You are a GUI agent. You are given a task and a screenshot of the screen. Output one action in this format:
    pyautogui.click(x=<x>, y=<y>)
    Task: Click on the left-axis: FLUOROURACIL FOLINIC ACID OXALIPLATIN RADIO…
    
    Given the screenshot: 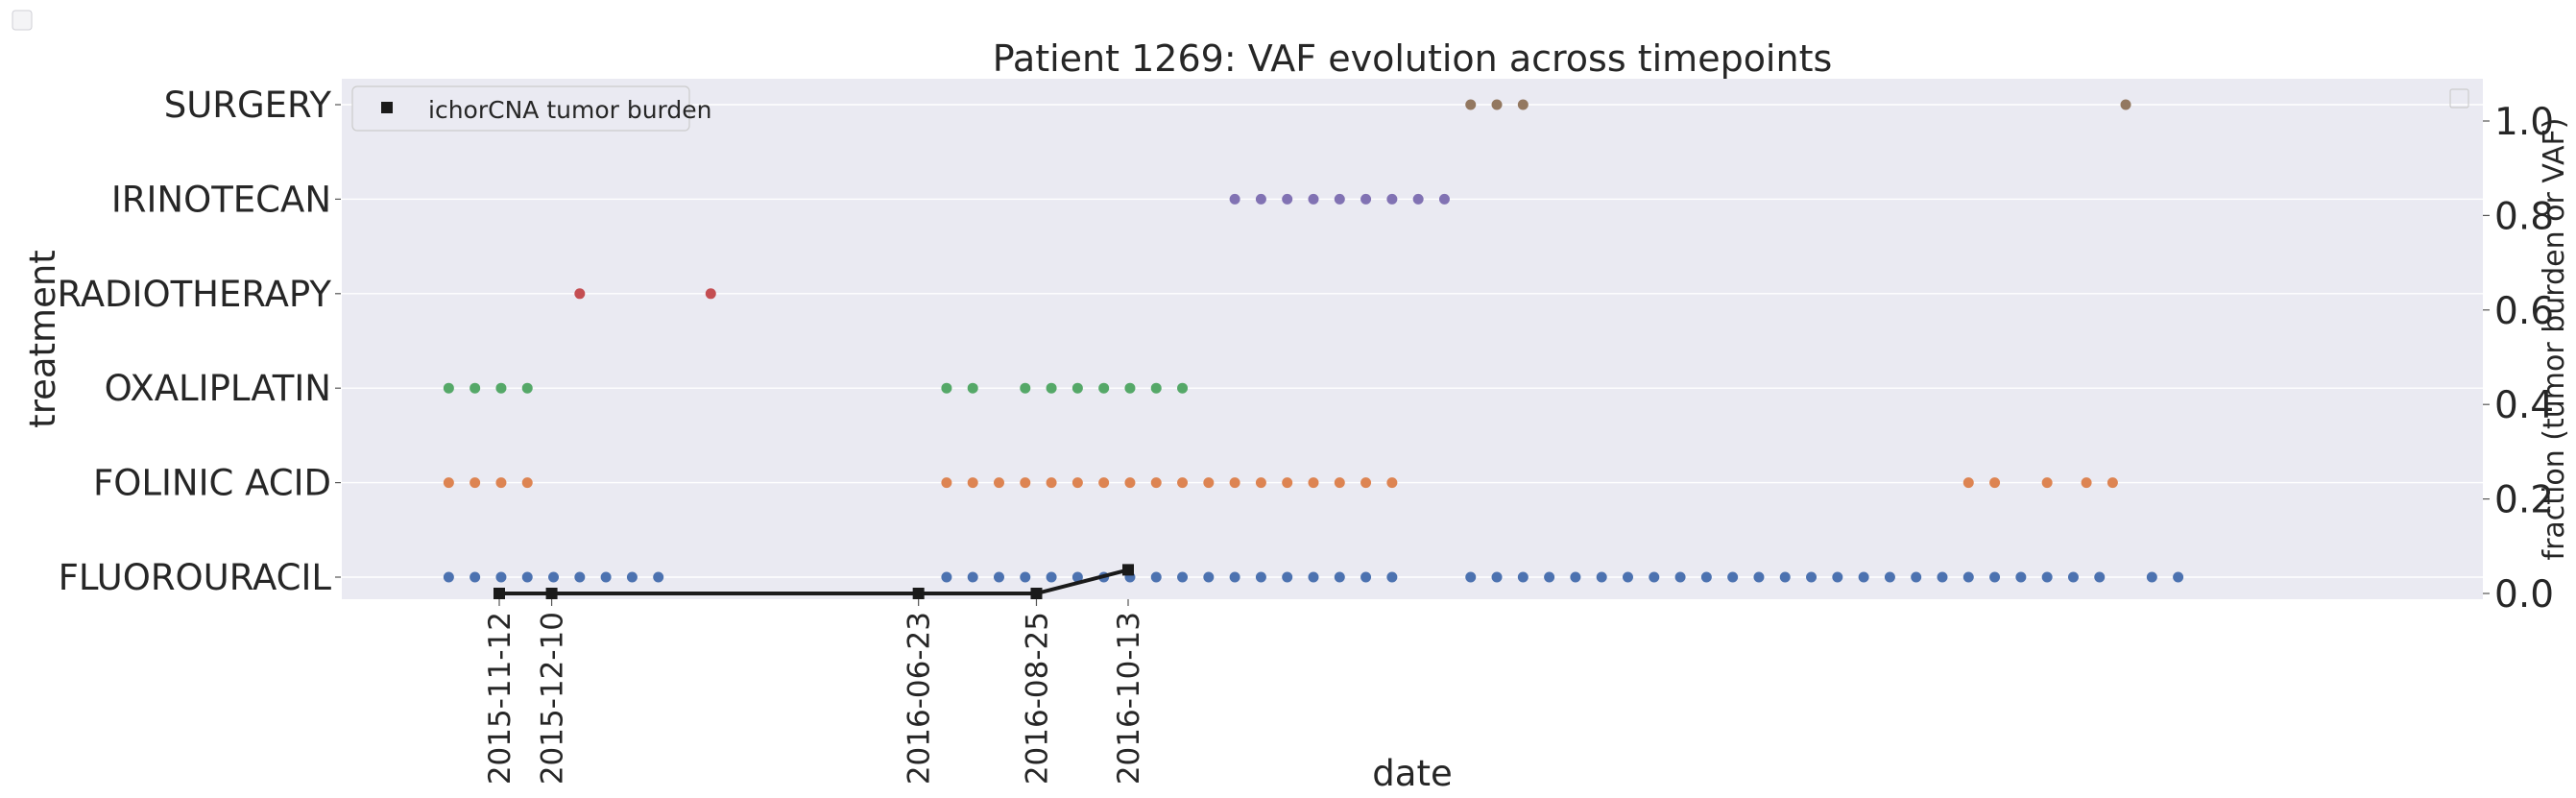 What is the action you would take?
    pyautogui.click(x=199, y=341)
    